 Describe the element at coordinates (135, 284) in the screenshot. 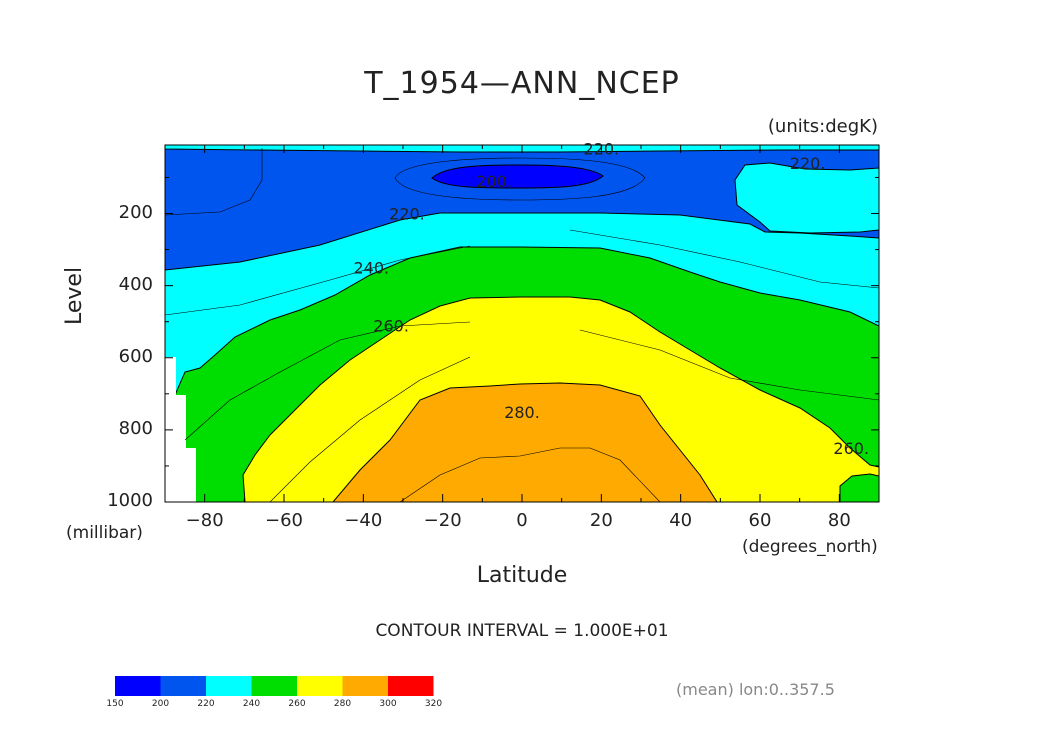

I see `y-tick-label: 400` at that location.